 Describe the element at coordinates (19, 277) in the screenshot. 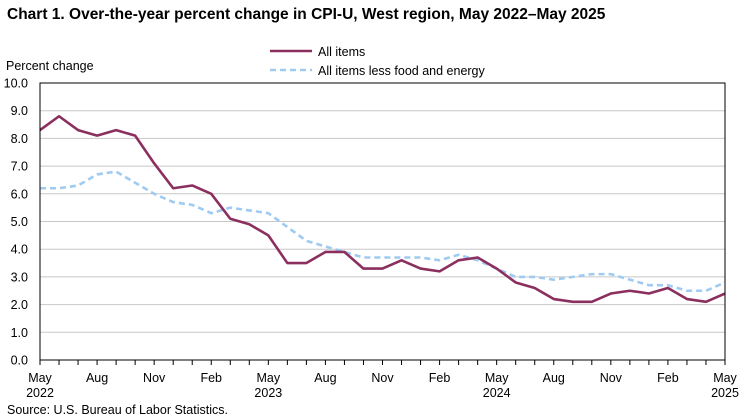

I see `y-tick-label: 3.0` at that location.